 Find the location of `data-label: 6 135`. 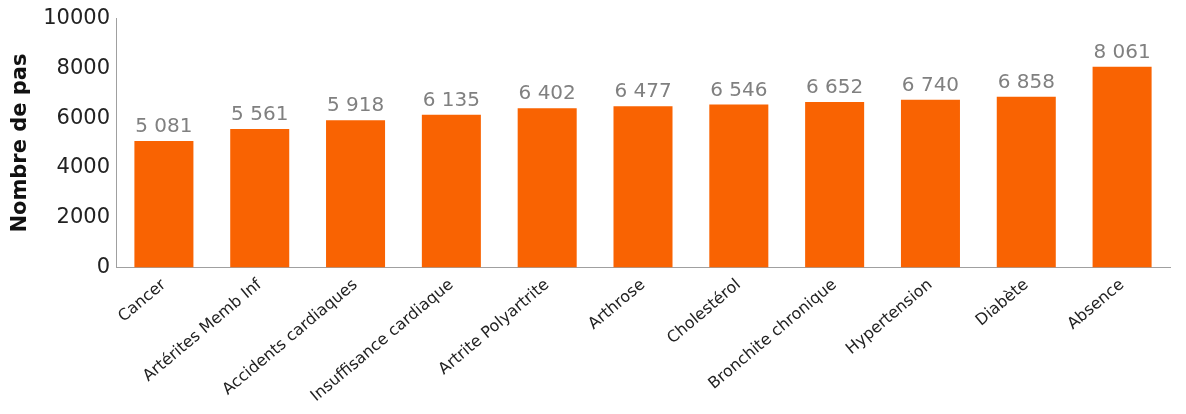

data-label: 6 135 is located at coordinates (451, 98).